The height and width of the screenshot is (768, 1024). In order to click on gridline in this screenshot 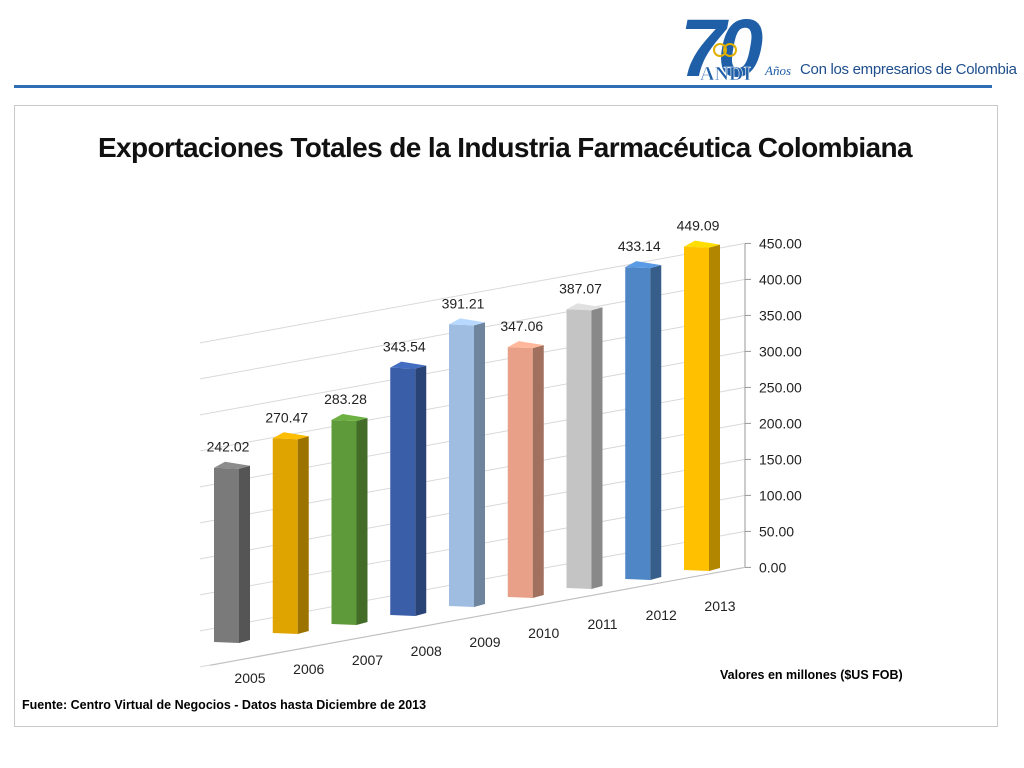, I will do `click(472, 293)`.